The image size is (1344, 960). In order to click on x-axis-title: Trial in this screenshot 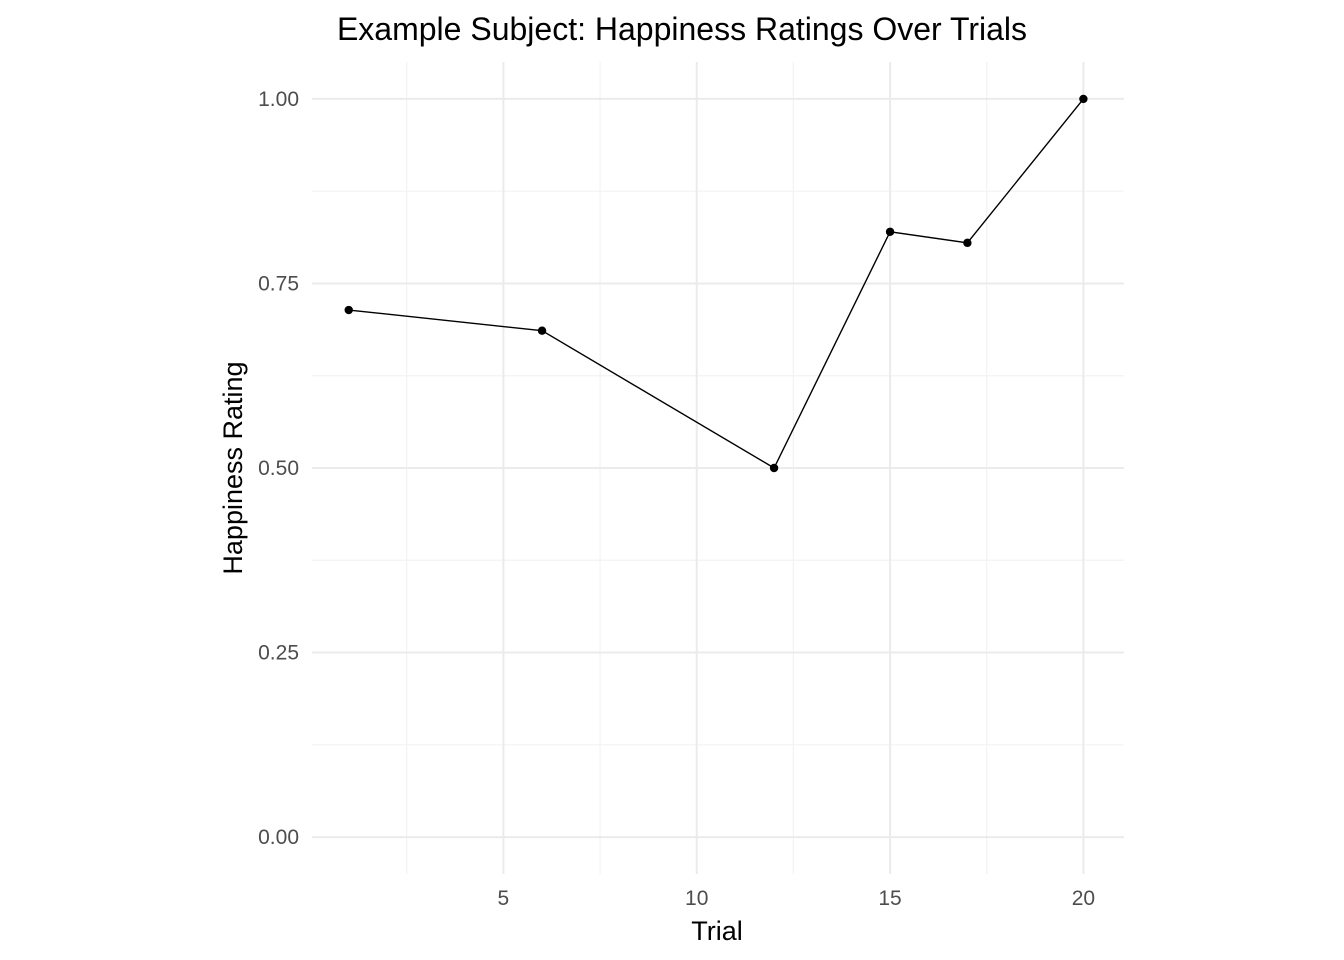, I will do `click(717, 931)`.